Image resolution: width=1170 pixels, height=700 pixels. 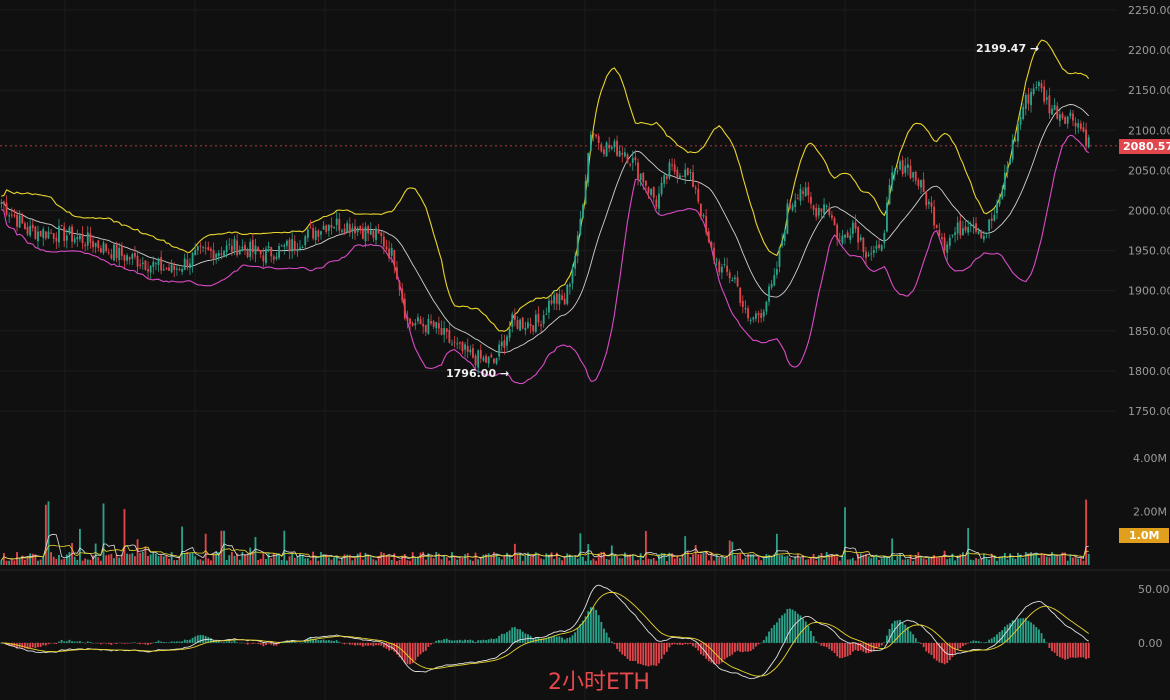 What do you see at coordinates (1149, 291) in the screenshot?
I see `price-tick-label: 1900.00` at bounding box center [1149, 291].